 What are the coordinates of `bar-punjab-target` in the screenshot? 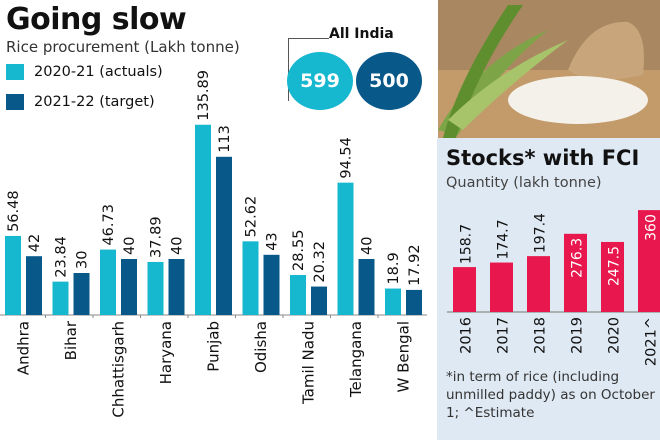 It's located at (224, 235).